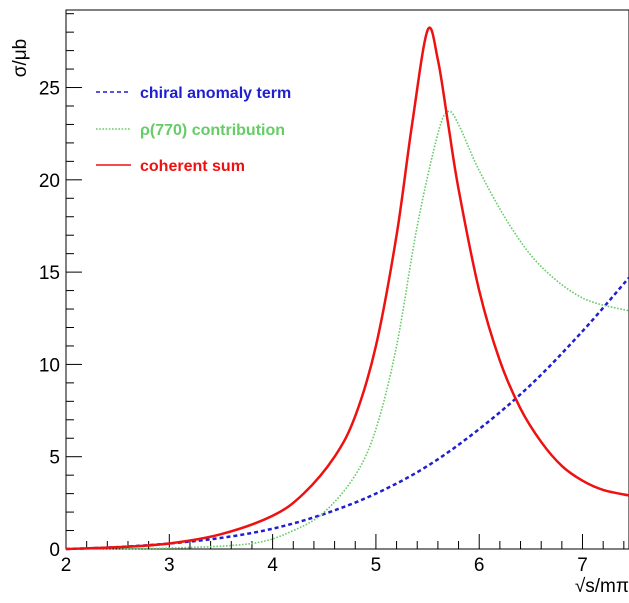 The width and height of the screenshot is (629, 603). I want to click on y-tick-label: 15, so click(49, 273).